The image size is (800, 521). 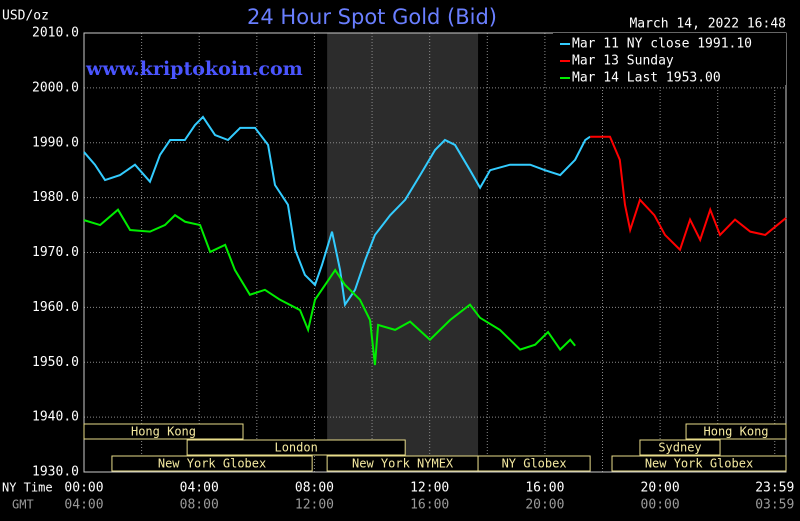 What do you see at coordinates (660, 505) in the screenshot?
I see `gmt-tick-label: 00:00` at bounding box center [660, 505].